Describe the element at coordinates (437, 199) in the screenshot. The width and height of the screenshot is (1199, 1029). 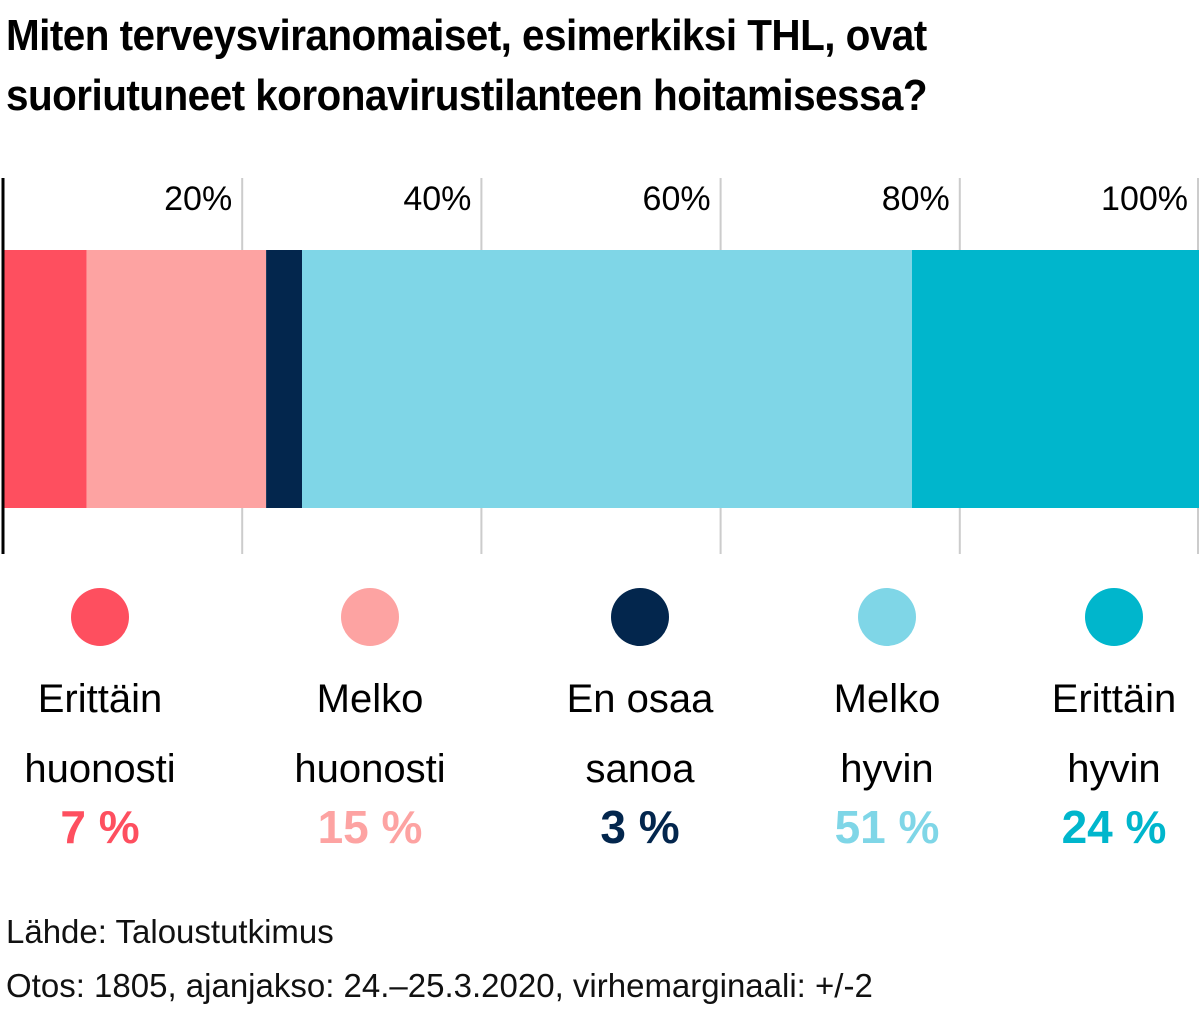
I see `tick-label-40: 40%` at that location.